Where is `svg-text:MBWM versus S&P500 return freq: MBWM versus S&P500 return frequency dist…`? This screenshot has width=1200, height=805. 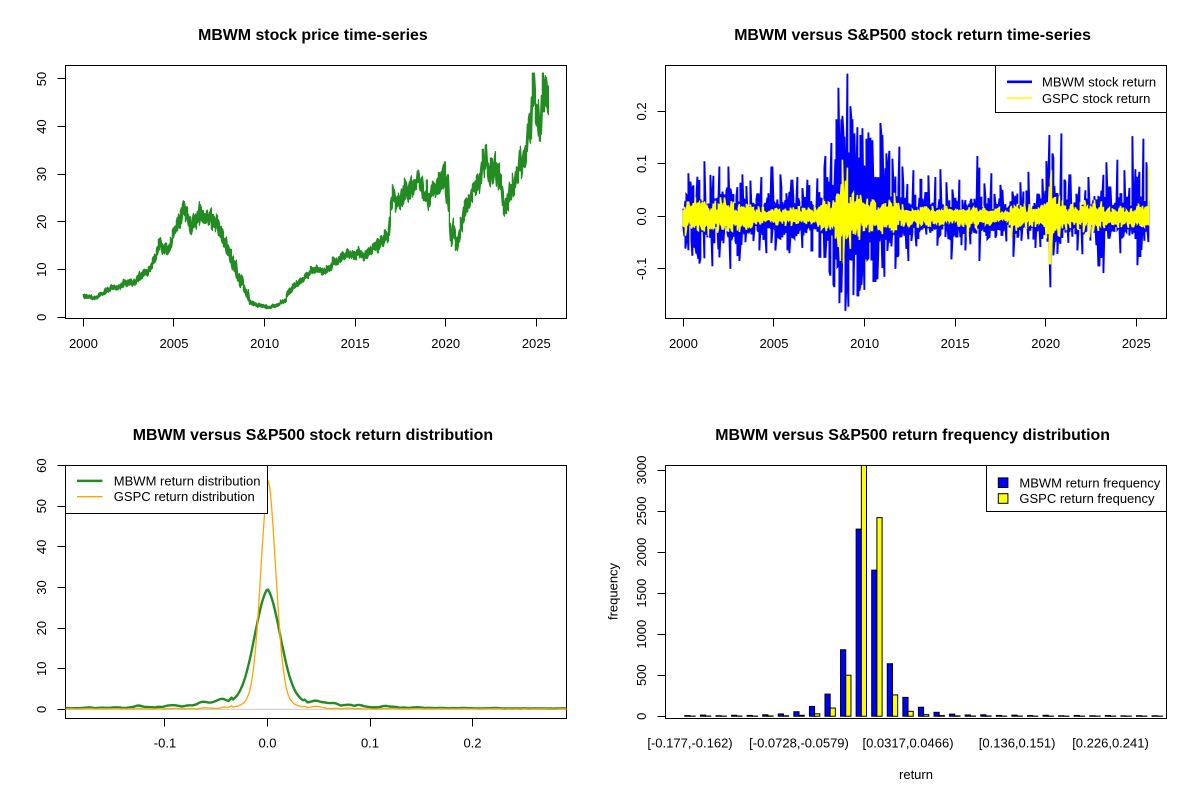 svg-text:MBWM versus S&P500 return freq: MBWM versus S&P500 return frequency dist… is located at coordinates (912, 435).